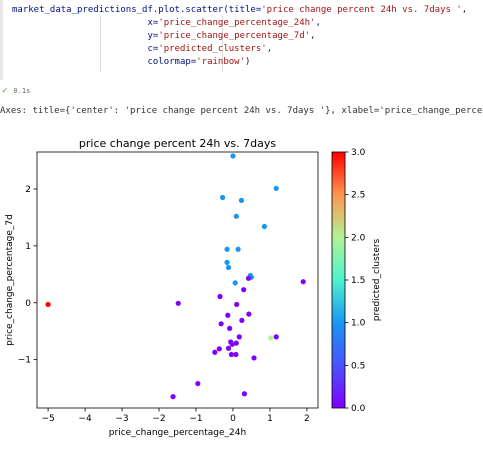 This screenshot has height=455, width=483. What do you see at coordinates (24, 361) in the screenshot?
I see `y-tick-label: −1` at bounding box center [24, 361].